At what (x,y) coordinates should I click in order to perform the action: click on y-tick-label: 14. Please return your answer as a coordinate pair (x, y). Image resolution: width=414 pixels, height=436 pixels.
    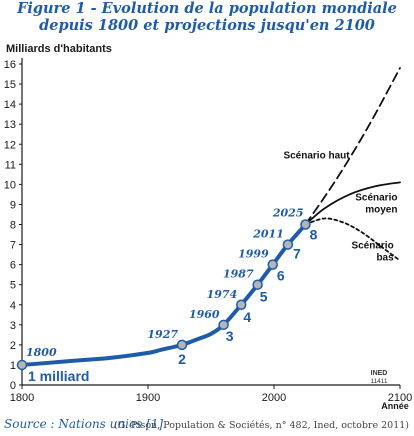
    Looking at the image, I should click on (10, 105).